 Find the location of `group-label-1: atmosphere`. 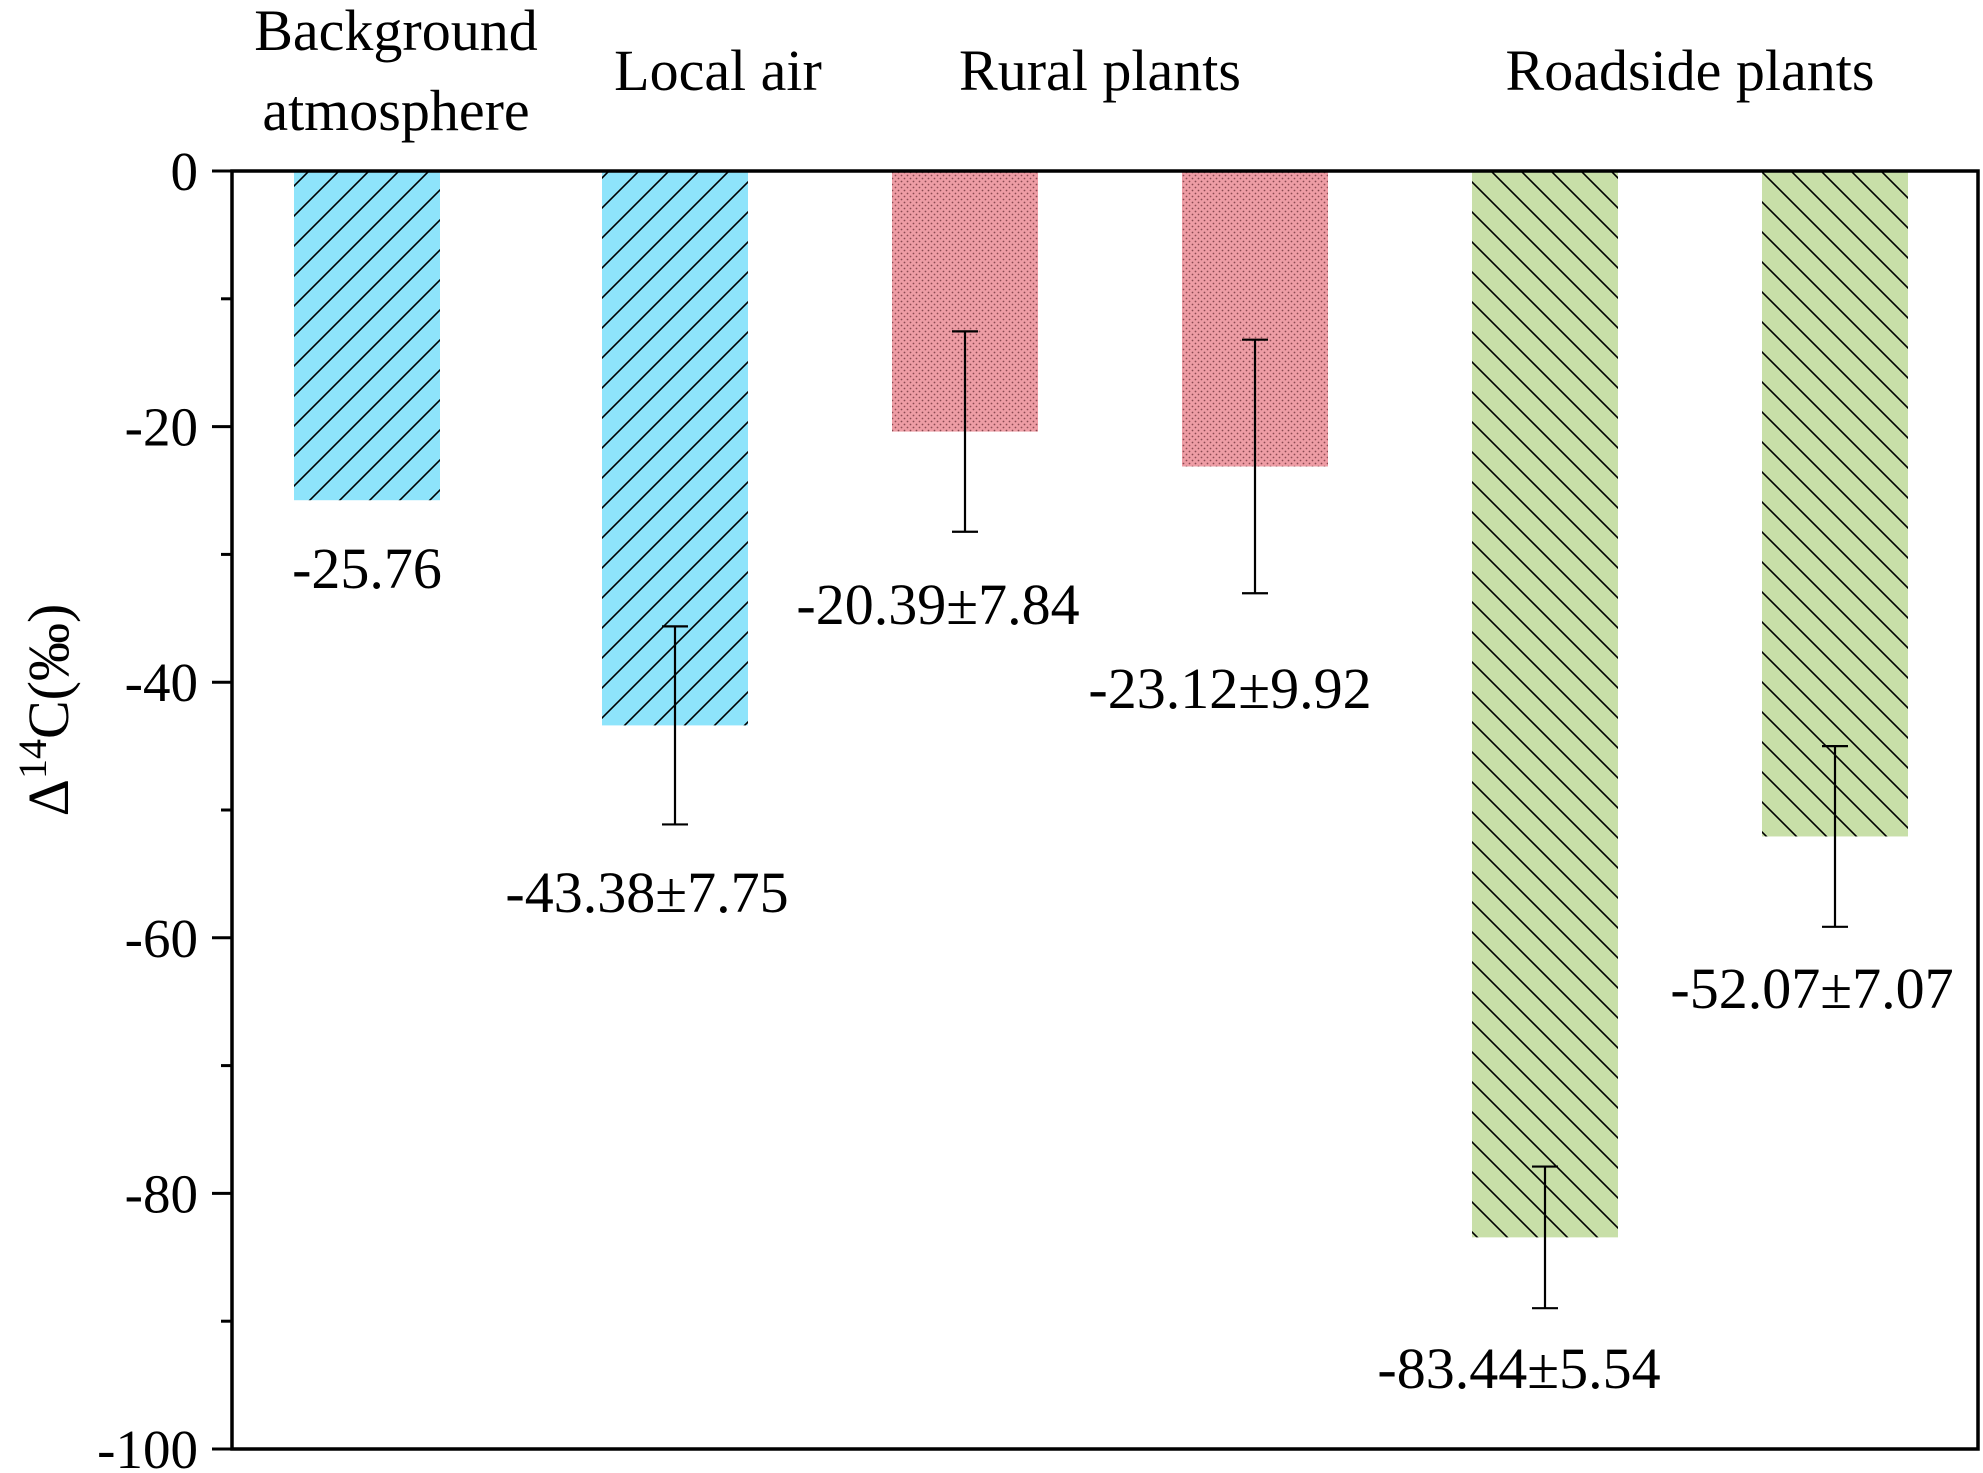

group-label-1: atmosphere is located at coordinates (395, 110).